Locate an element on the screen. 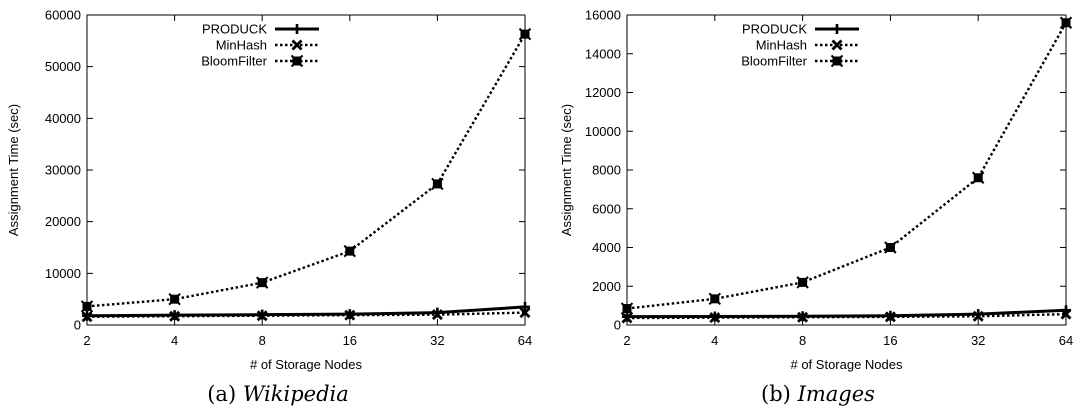 This screenshot has width=1082, height=420. caption-a-prefix: (a) is located at coordinates (222, 394).